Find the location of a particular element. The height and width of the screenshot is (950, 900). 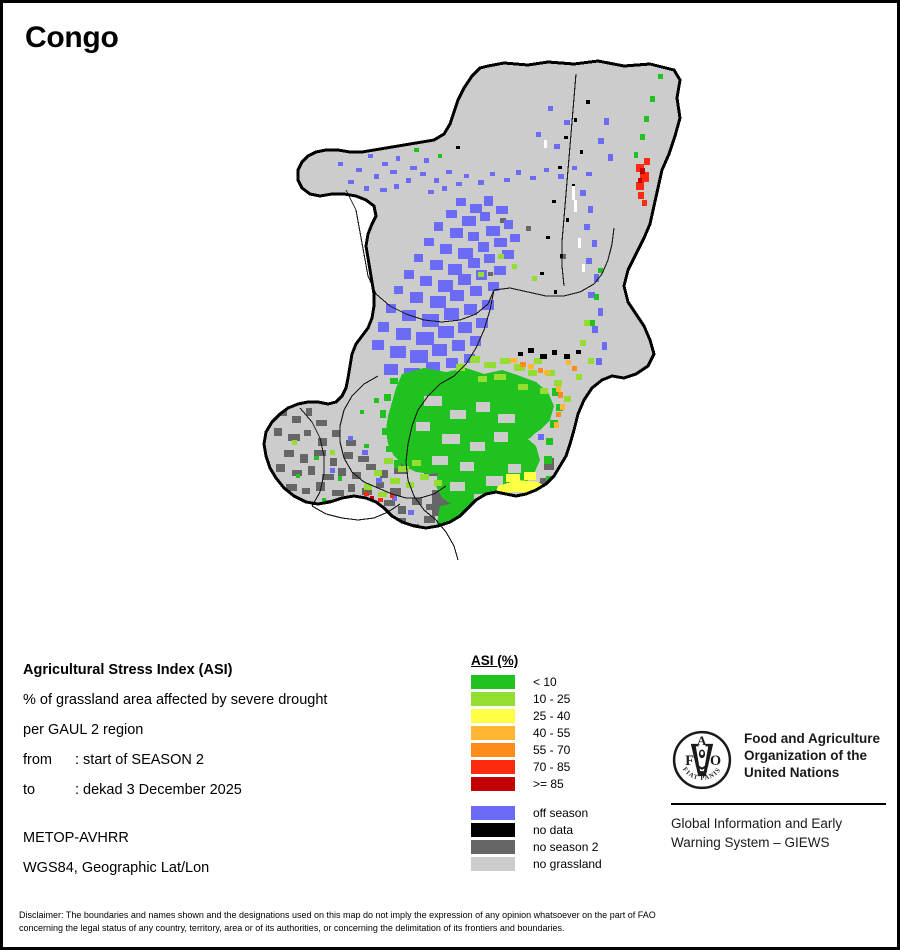

legend-row: 40 - 55 is located at coordinates (561, 732).